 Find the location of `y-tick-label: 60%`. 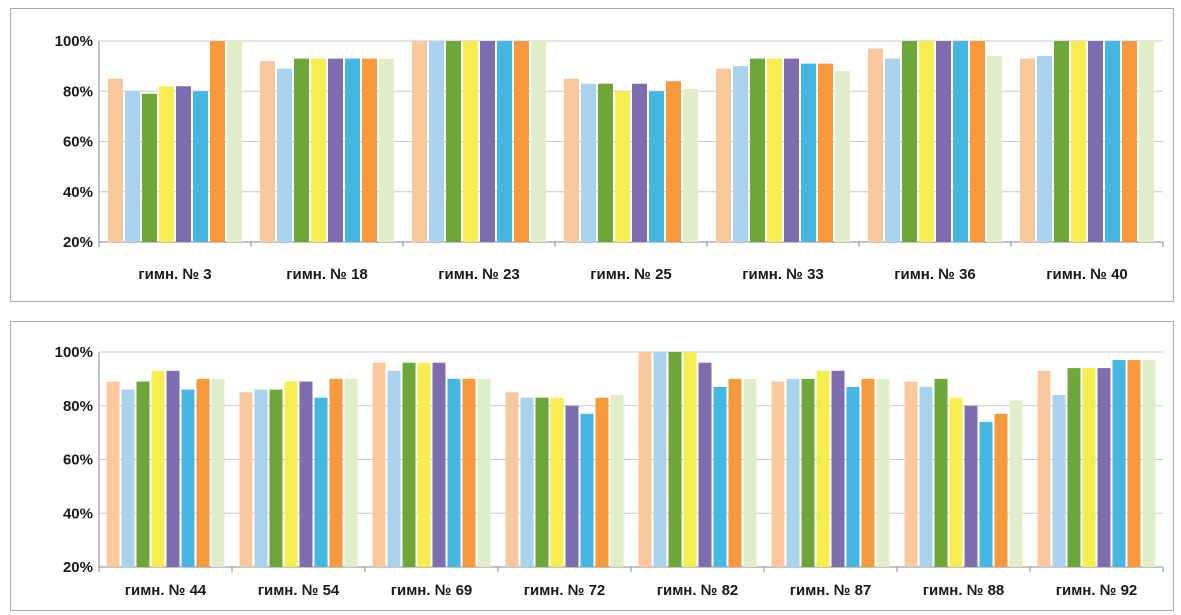

y-tick-label: 60% is located at coordinates (78, 460).